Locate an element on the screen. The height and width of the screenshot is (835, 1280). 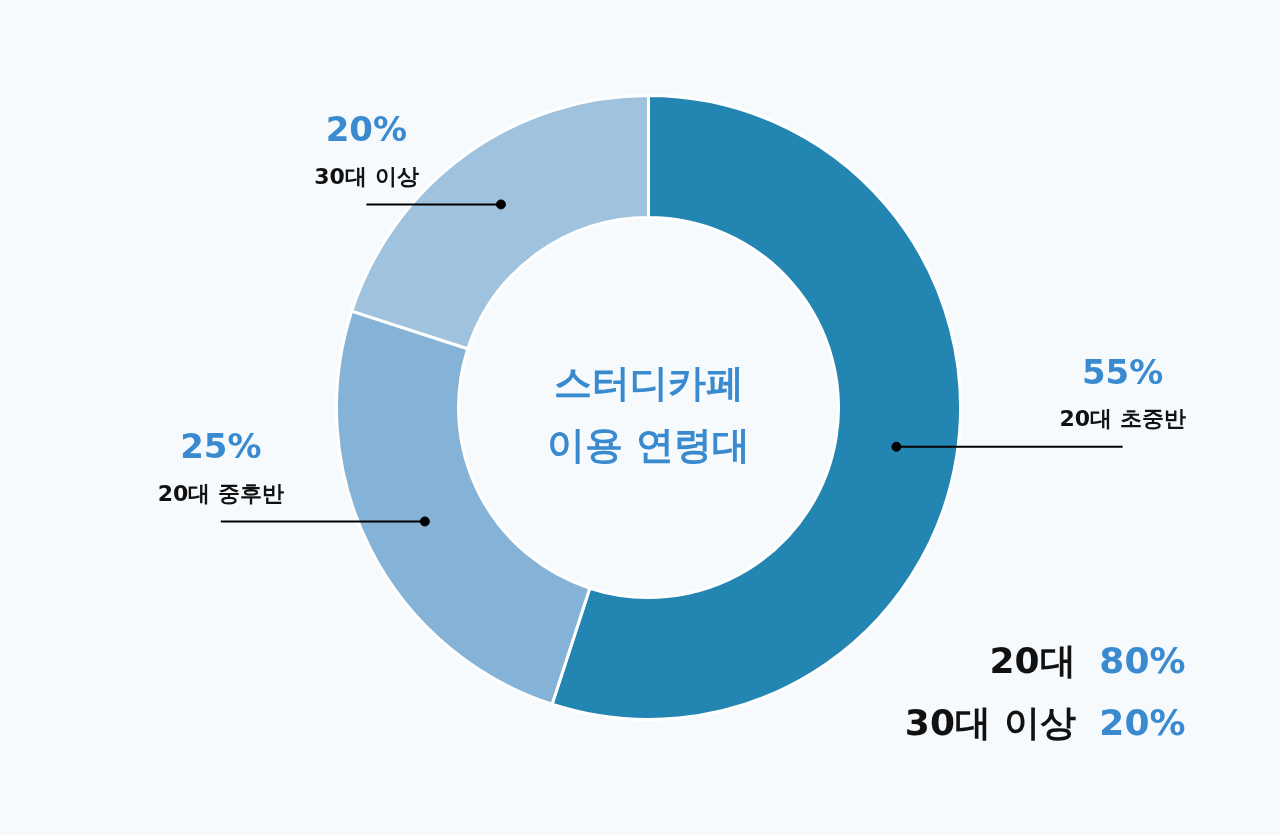
text: 스터디카페 이용 연령대 is located at coordinates (648, 413).